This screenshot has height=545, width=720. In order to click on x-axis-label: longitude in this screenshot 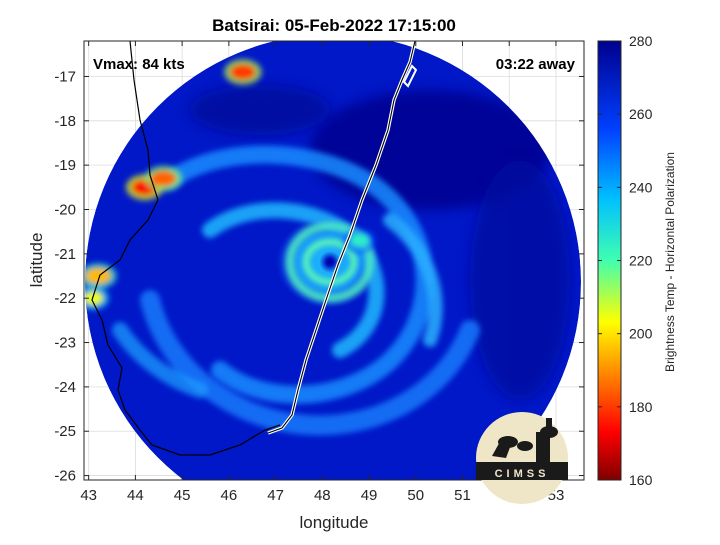, I will do `click(333, 522)`.